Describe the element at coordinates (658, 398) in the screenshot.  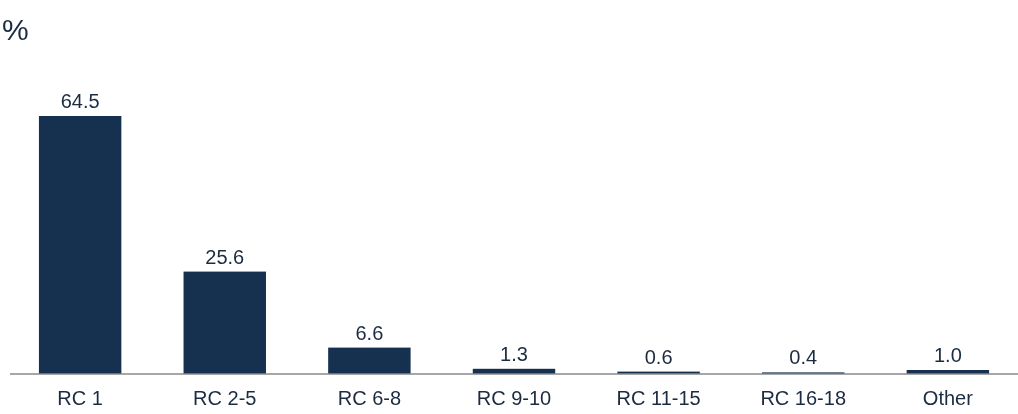
I see `x-tick-label: RC 11-15` at that location.